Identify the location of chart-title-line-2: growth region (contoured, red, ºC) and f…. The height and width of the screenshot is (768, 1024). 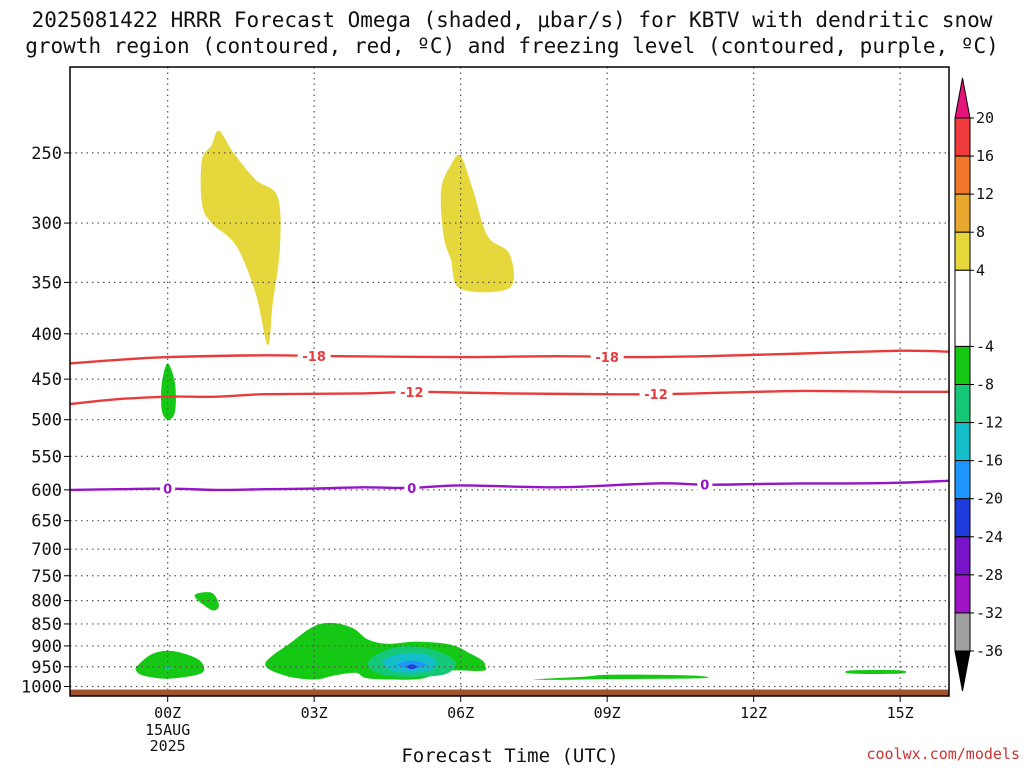
(512, 46).